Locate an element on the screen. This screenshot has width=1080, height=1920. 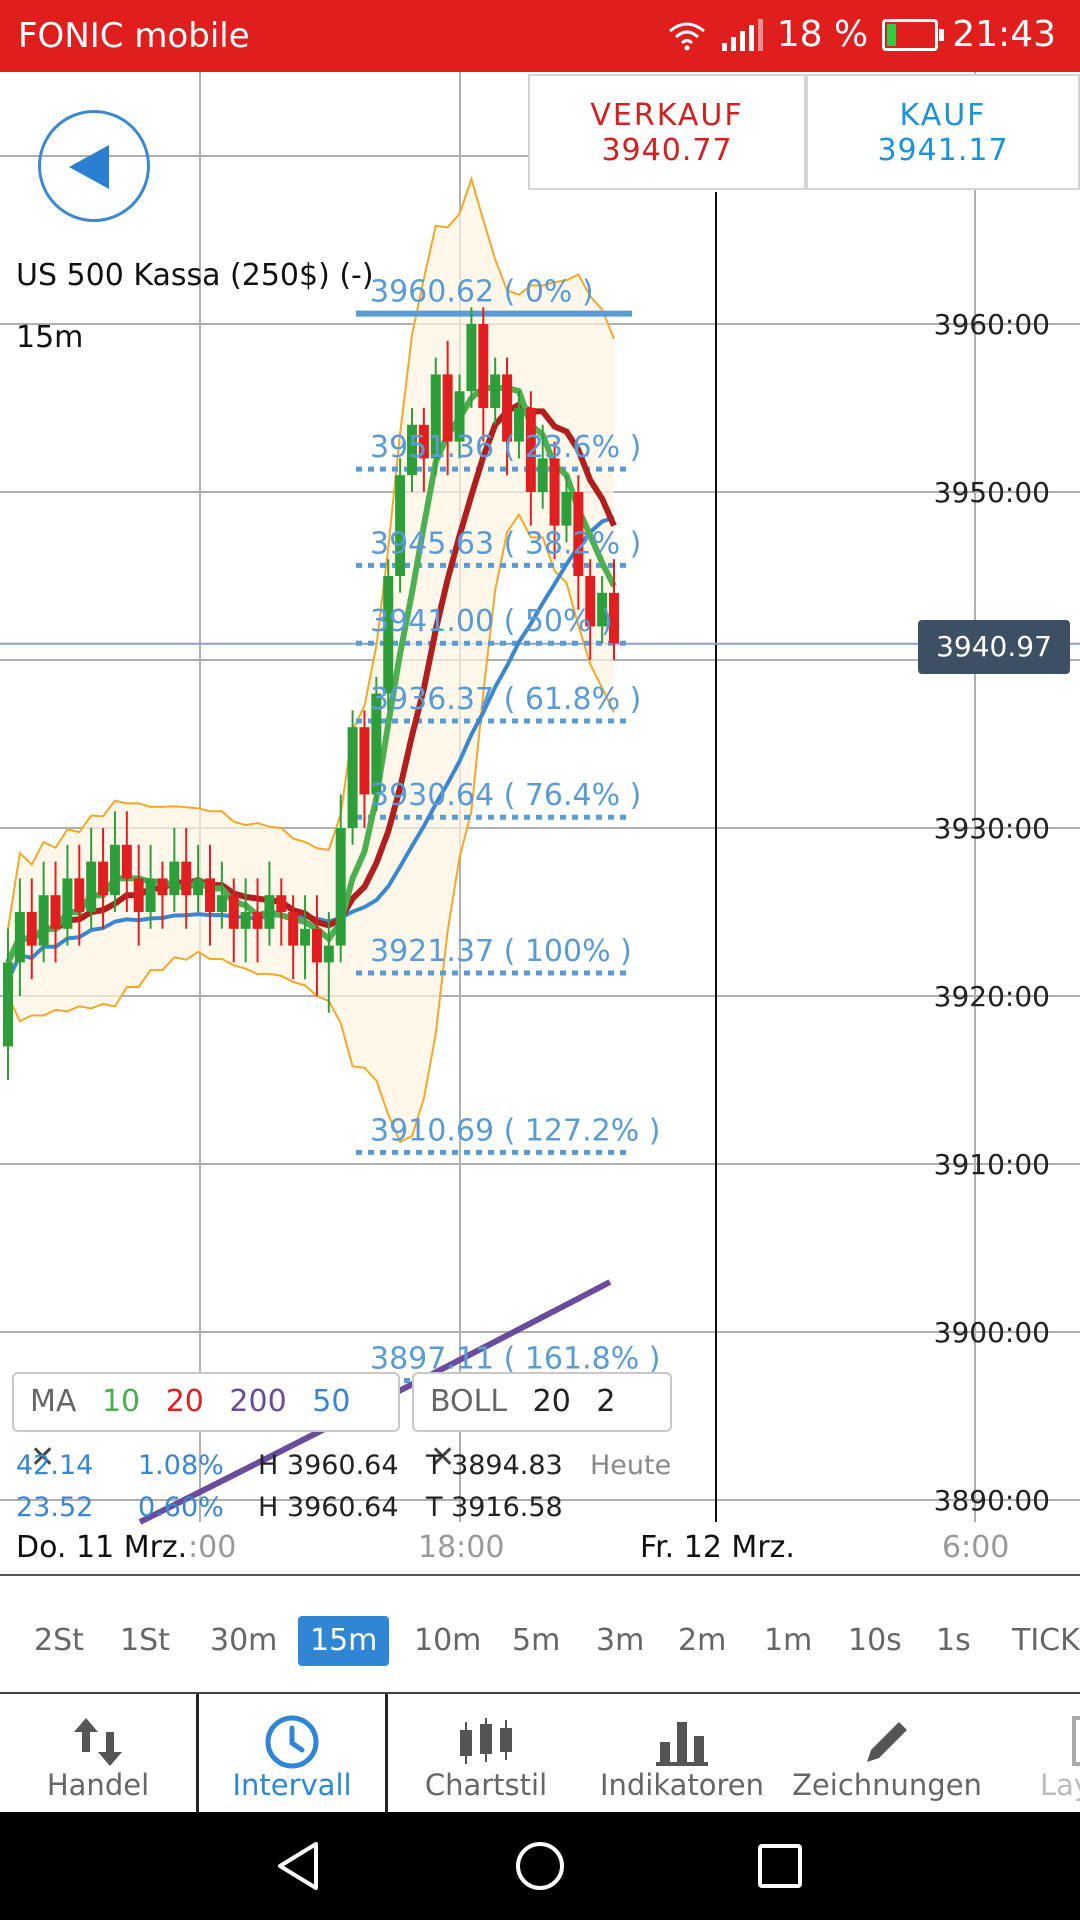
status-bar: FONIC mobile 18 % 21:43 is located at coordinates (540, 36).